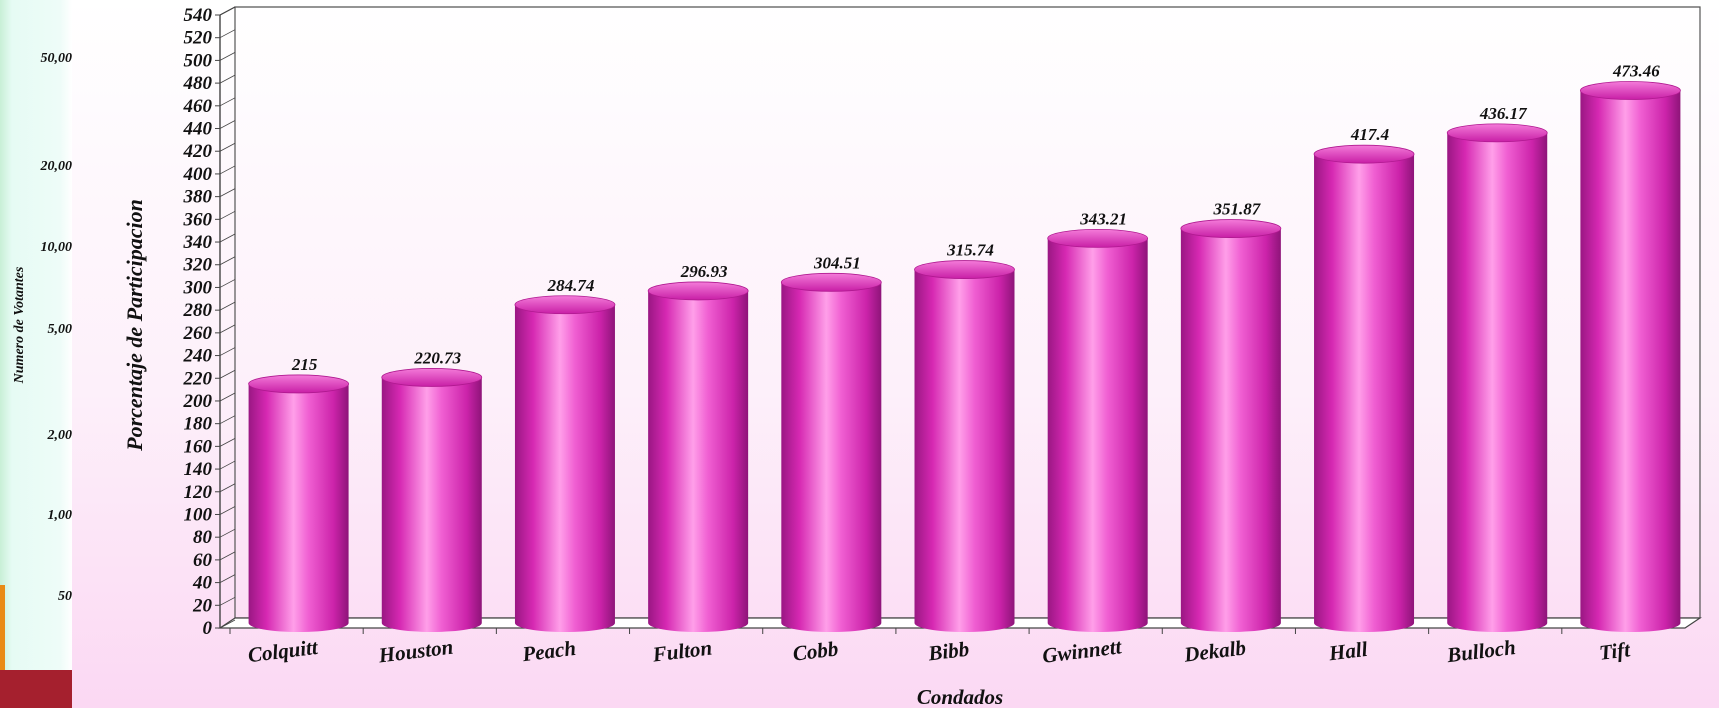 The height and width of the screenshot is (708, 1719). I want to click on bar: 417.4, so click(1364, 378).